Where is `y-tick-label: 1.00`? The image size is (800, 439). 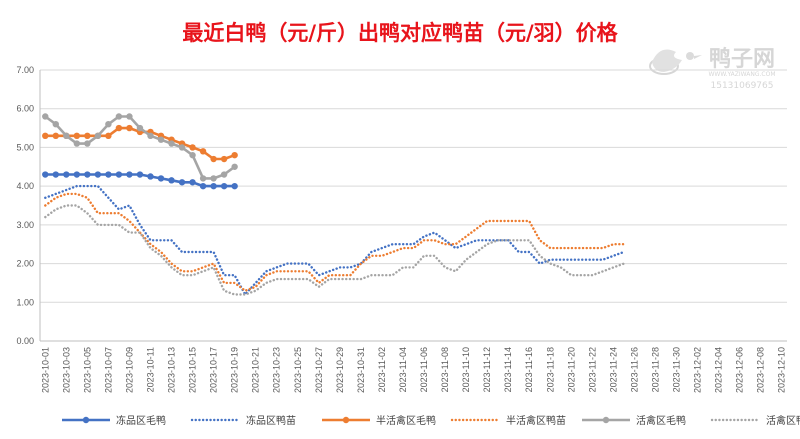
y-tick-label: 1.00 is located at coordinates (25, 302).